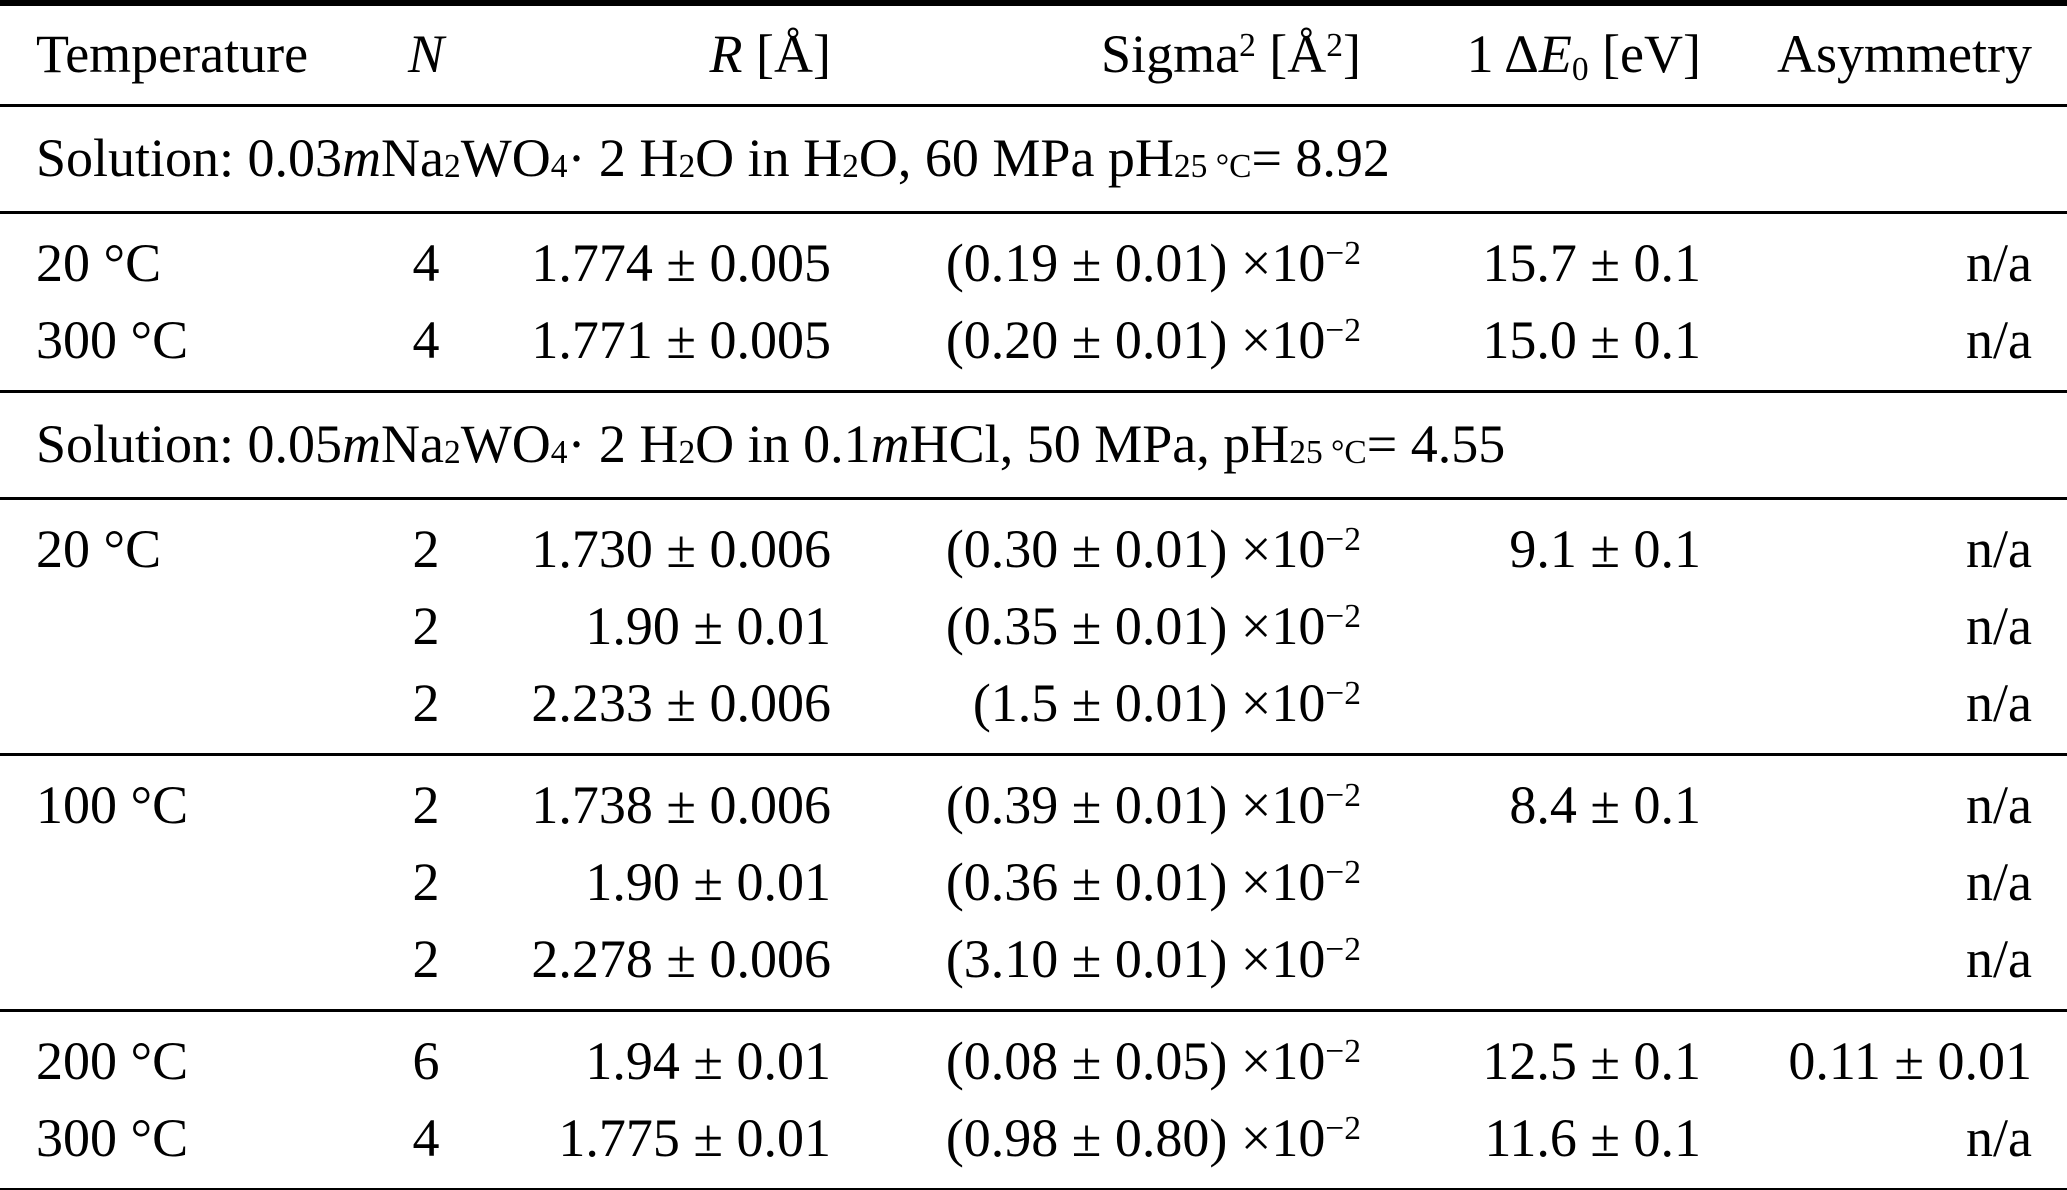 The image size is (2067, 1190). What do you see at coordinates (1605, 804) in the screenshot?
I see `cell-delta_e0: 8.4 ± 0.1` at bounding box center [1605, 804].